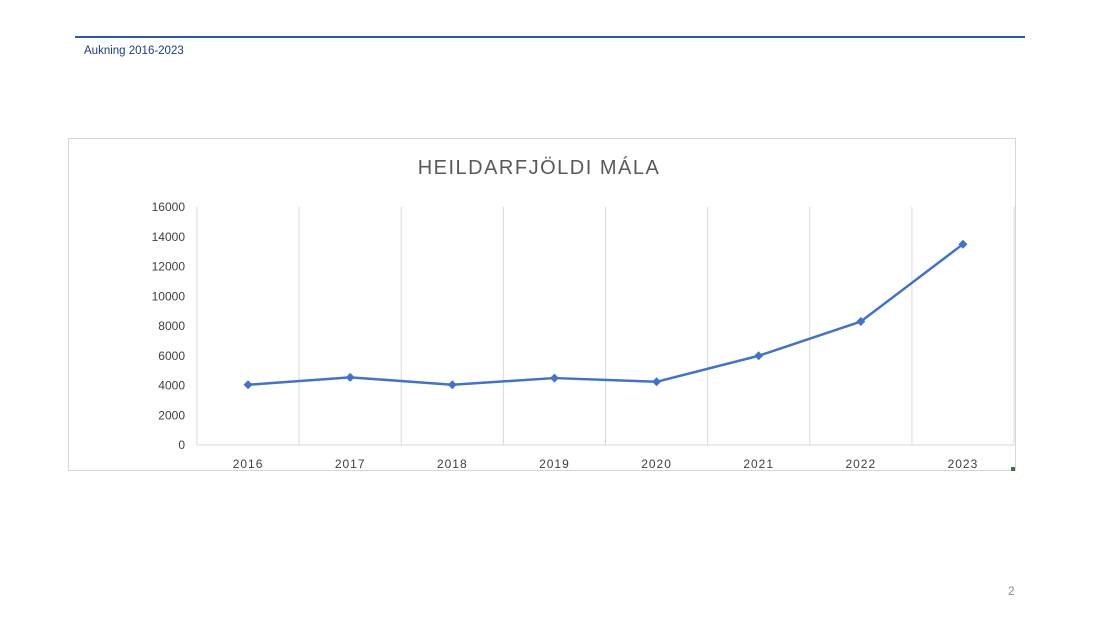  Describe the element at coordinates (171, 415) in the screenshot. I see `y-tick-label: 2000` at that location.